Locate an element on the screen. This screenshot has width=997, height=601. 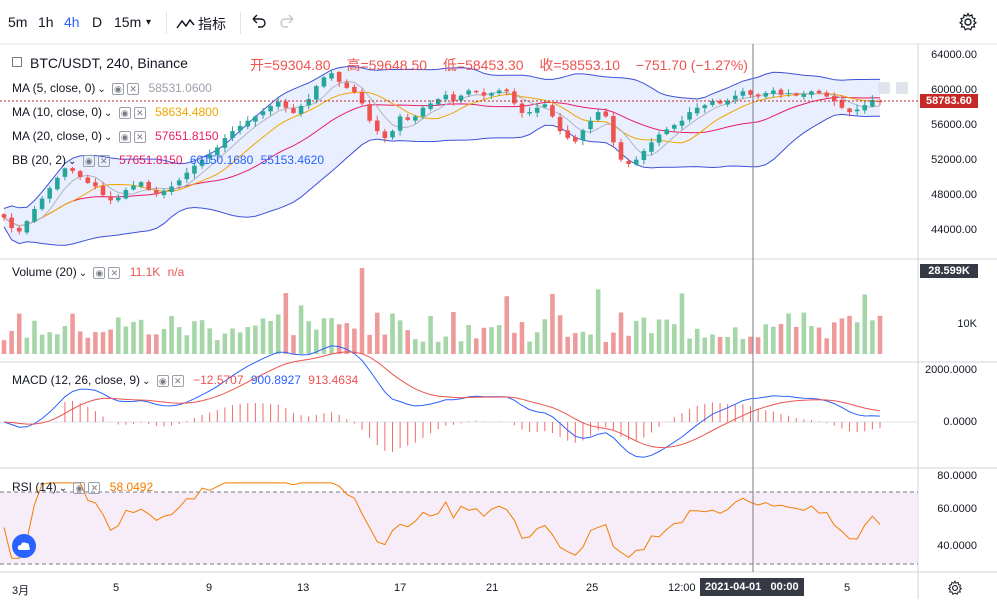
legend-volume: Volume (20) ⌄ ◉ ✕ 11.1K n/a is located at coordinates (98, 273).